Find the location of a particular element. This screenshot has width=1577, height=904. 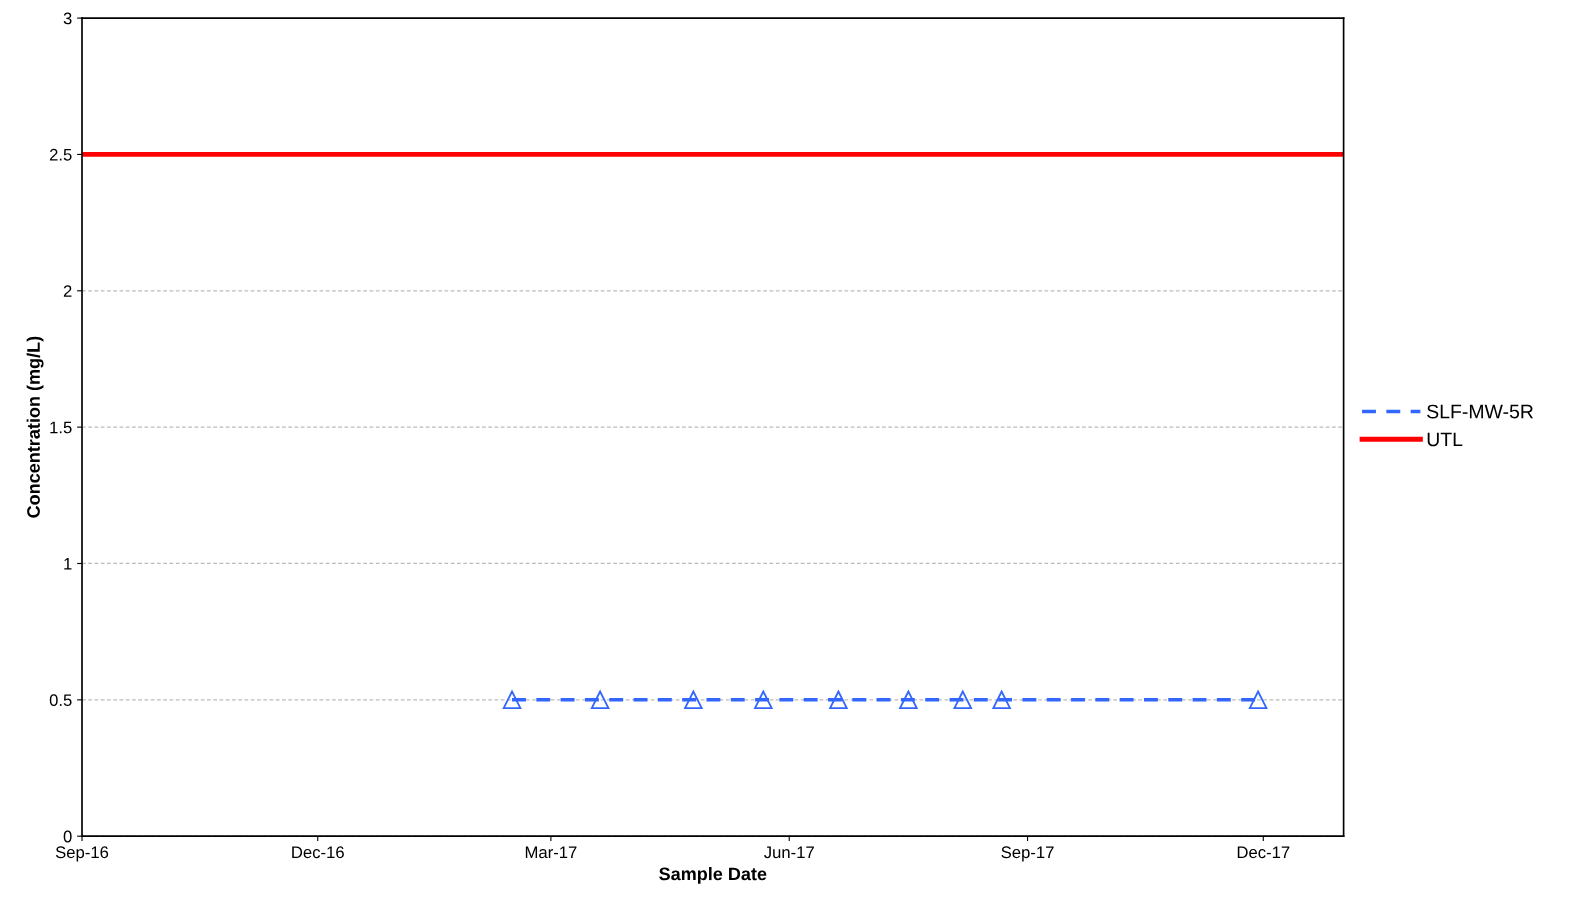

y-tick-label: 1.5 is located at coordinates (61, 427).